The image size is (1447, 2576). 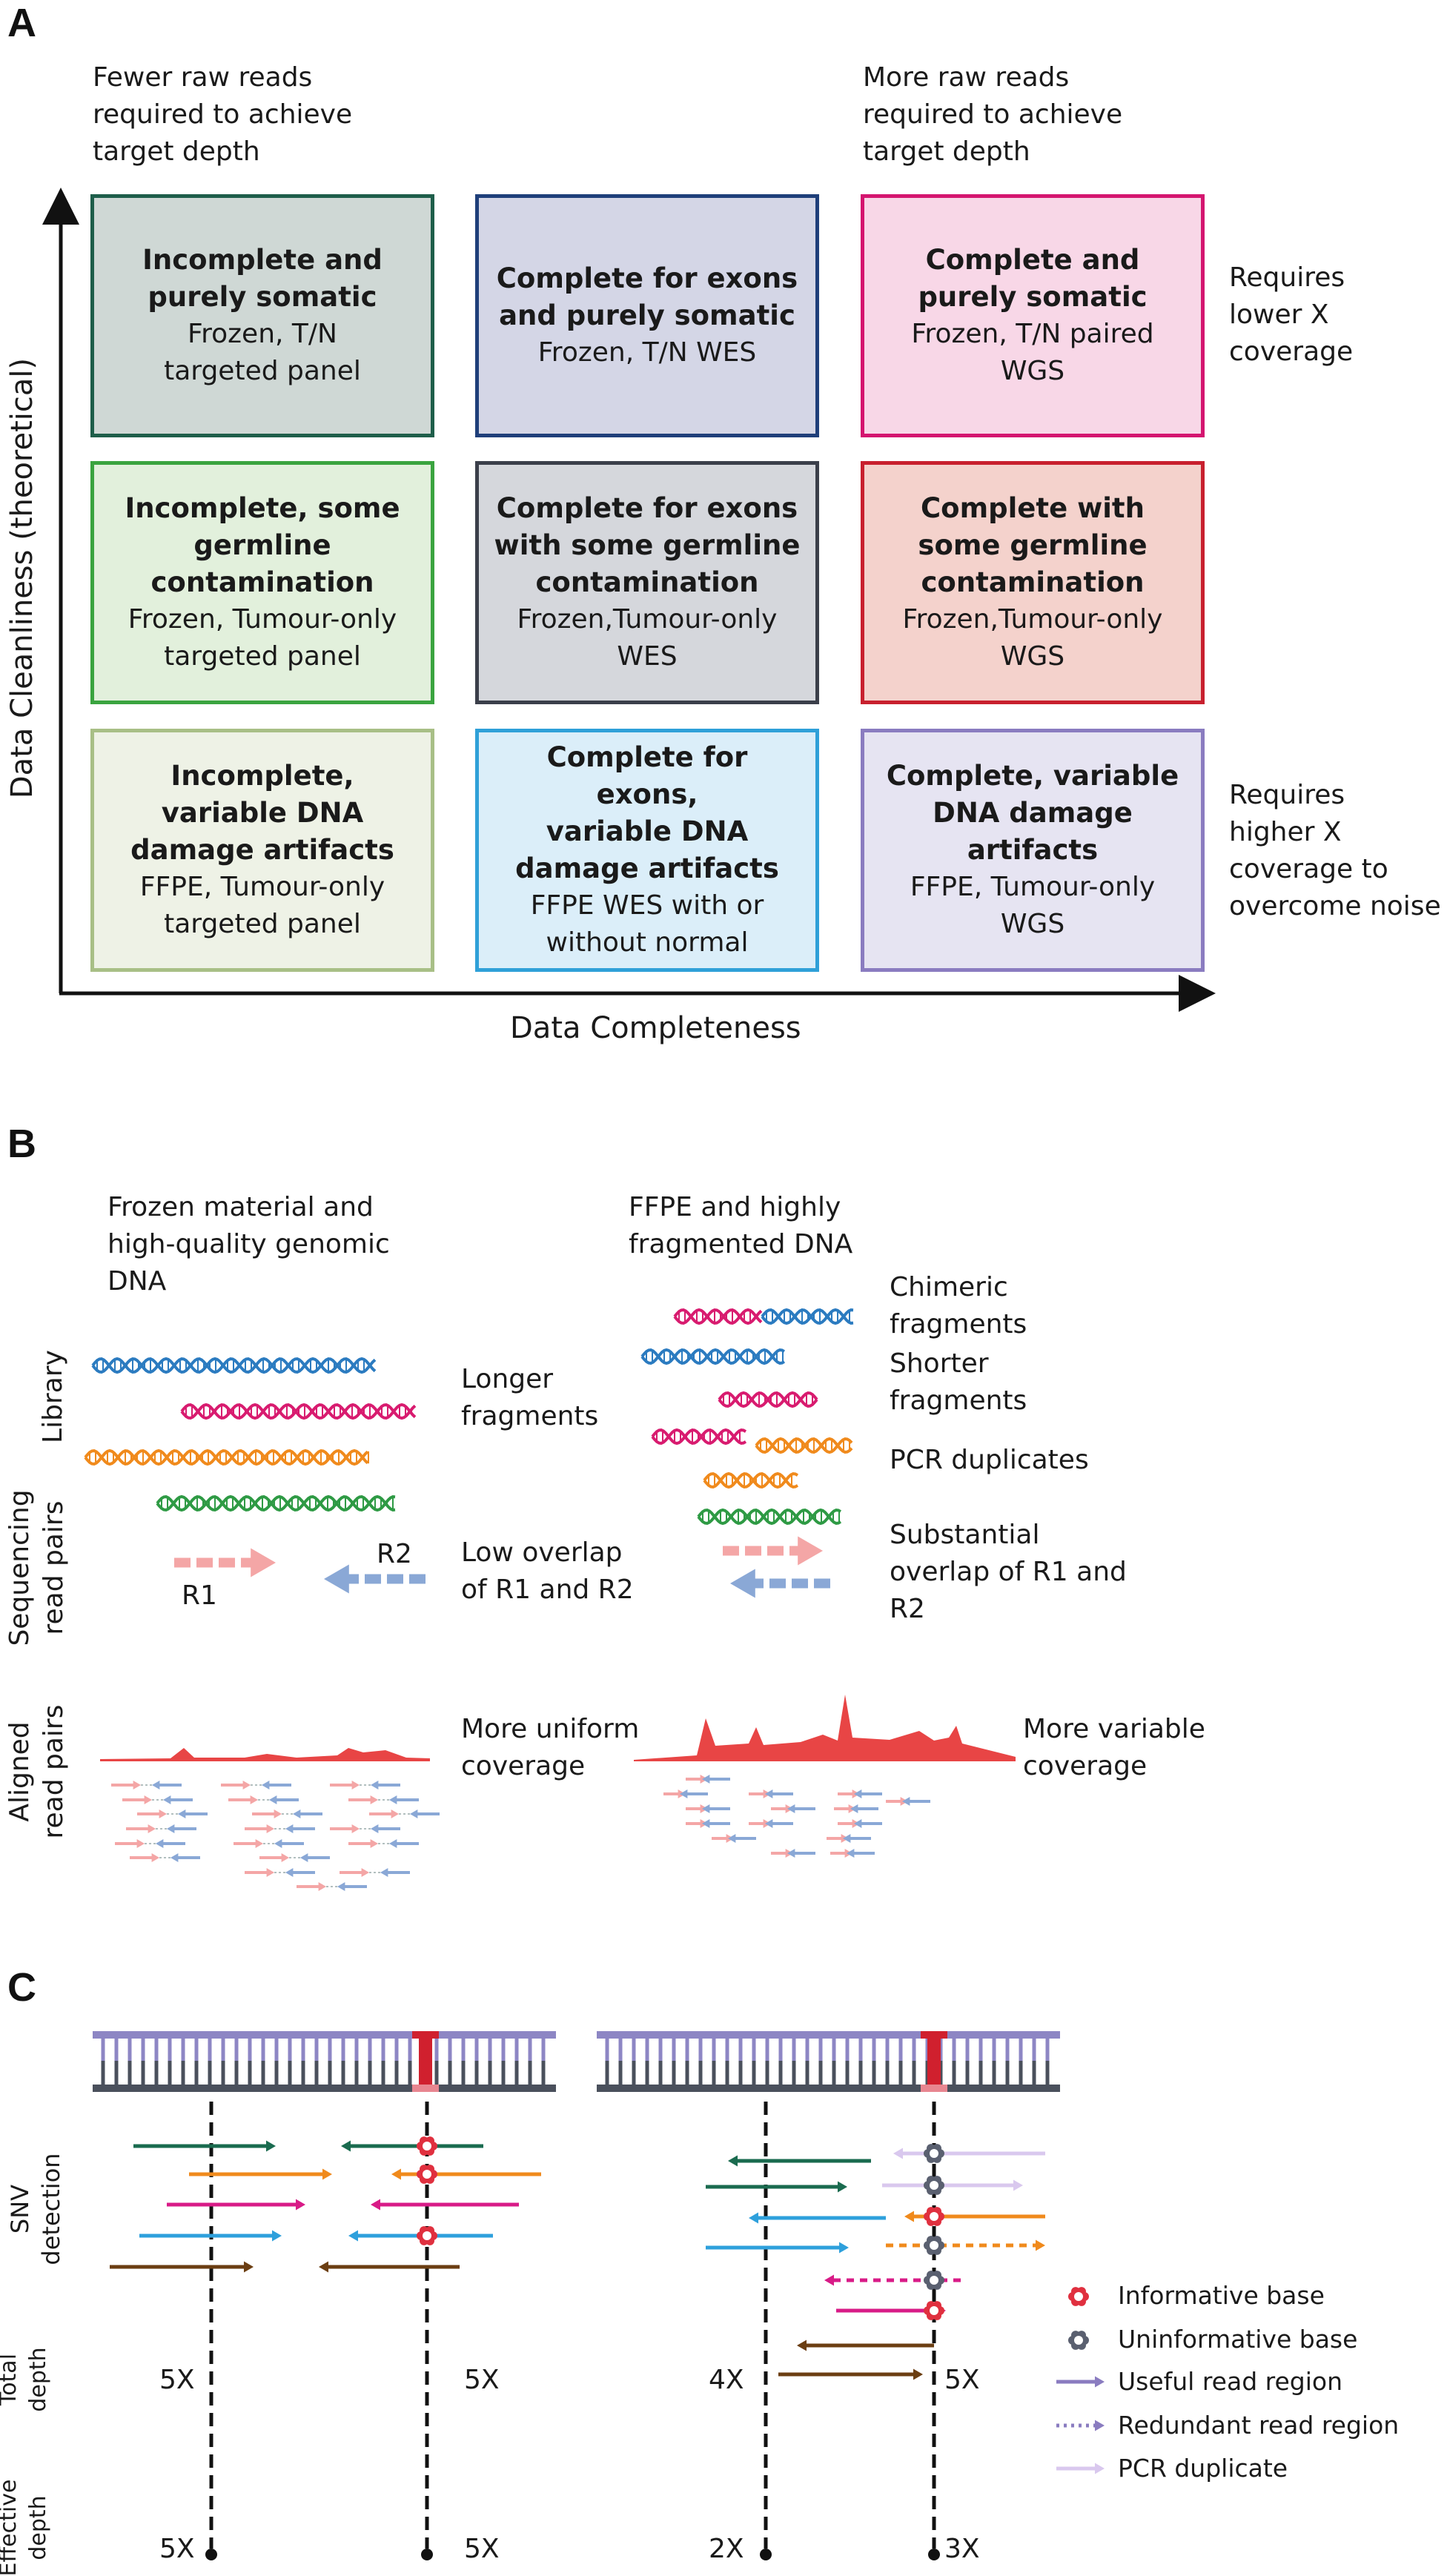 What do you see at coordinates (482, 2549) in the screenshot?
I see `left-effective-depth-b: 5X` at bounding box center [482, 2549].